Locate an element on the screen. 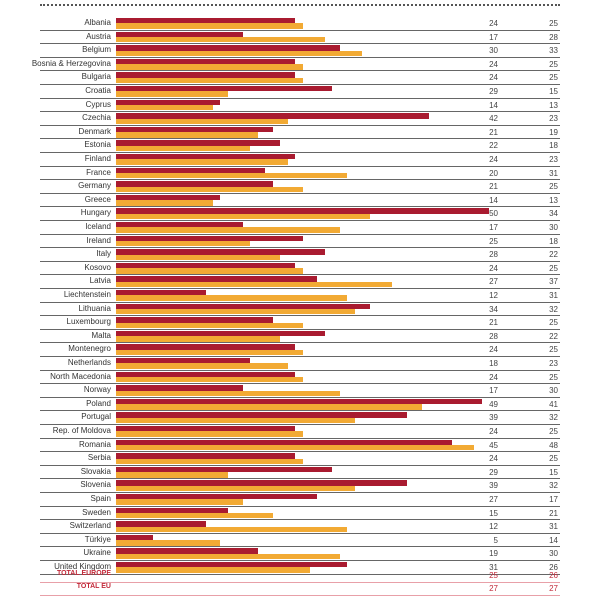 The width and height of the screenshot is (600, 598). category-label: Rep. of Moldova is located at coordinates (81, 430).